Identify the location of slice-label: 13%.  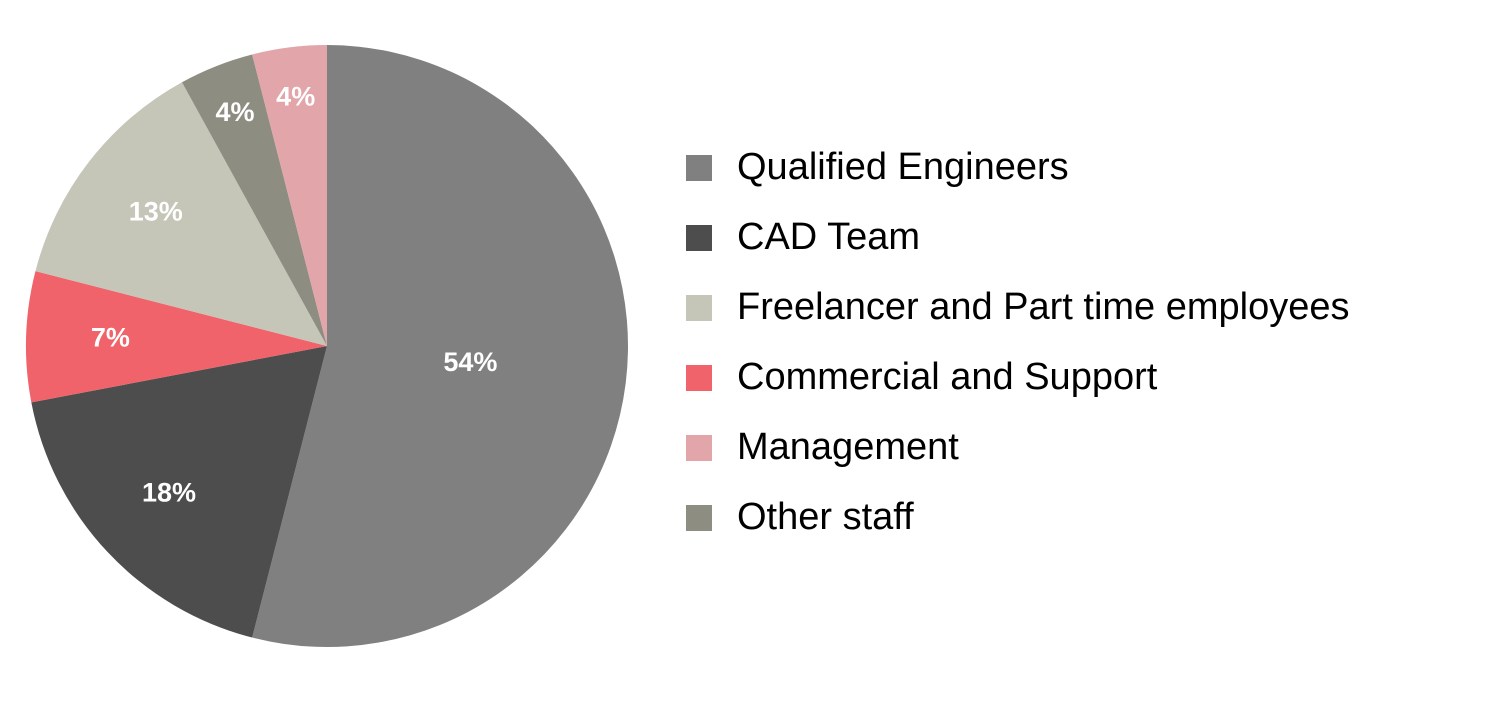
(156, 211).